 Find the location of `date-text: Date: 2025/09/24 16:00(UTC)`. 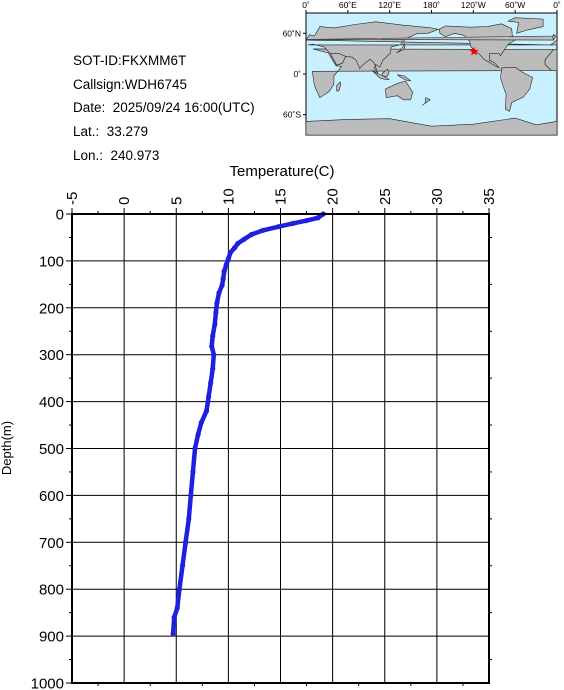

date-text: Date: 2025/09/24 16:00(UTC) is located at coordinates (164, 108).